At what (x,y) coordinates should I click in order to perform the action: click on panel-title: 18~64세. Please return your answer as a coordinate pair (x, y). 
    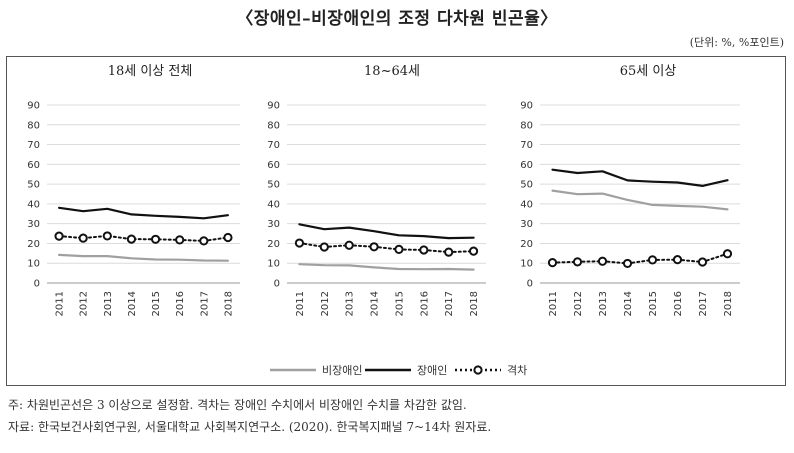
    Looking at the image, I should click on (392, 71).